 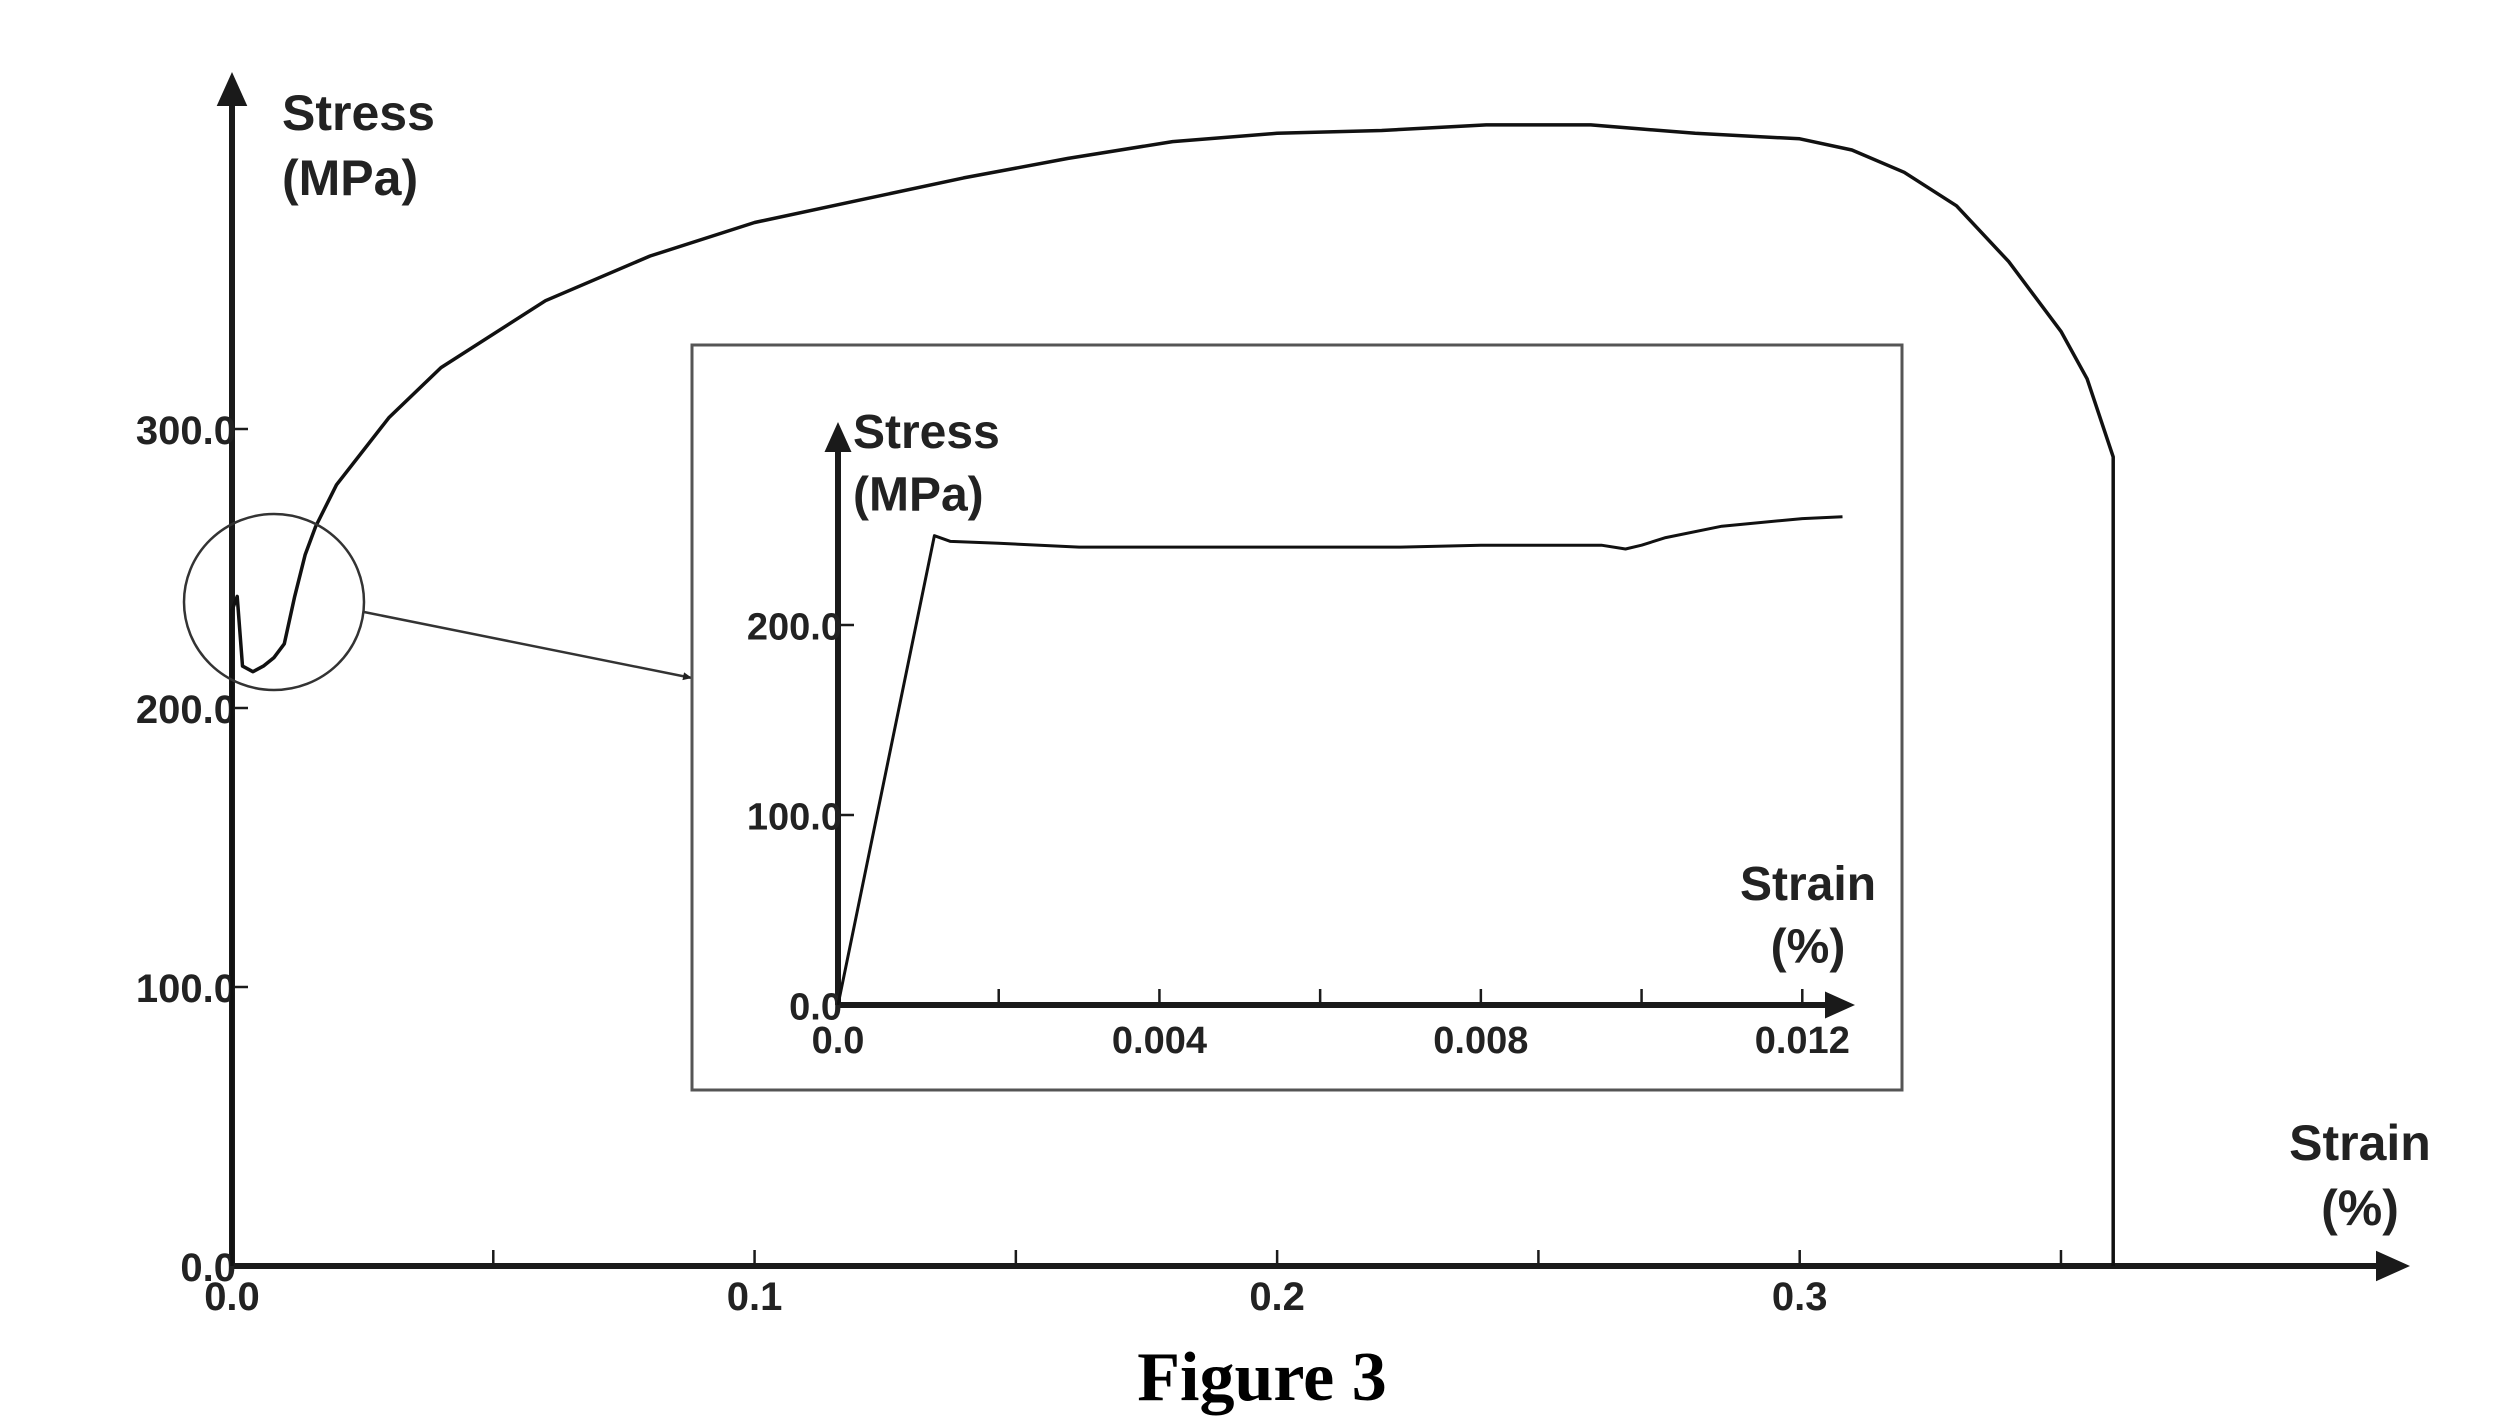 I want to click on main-y-axis-unit: (MPa), so click(x=350, y=178).